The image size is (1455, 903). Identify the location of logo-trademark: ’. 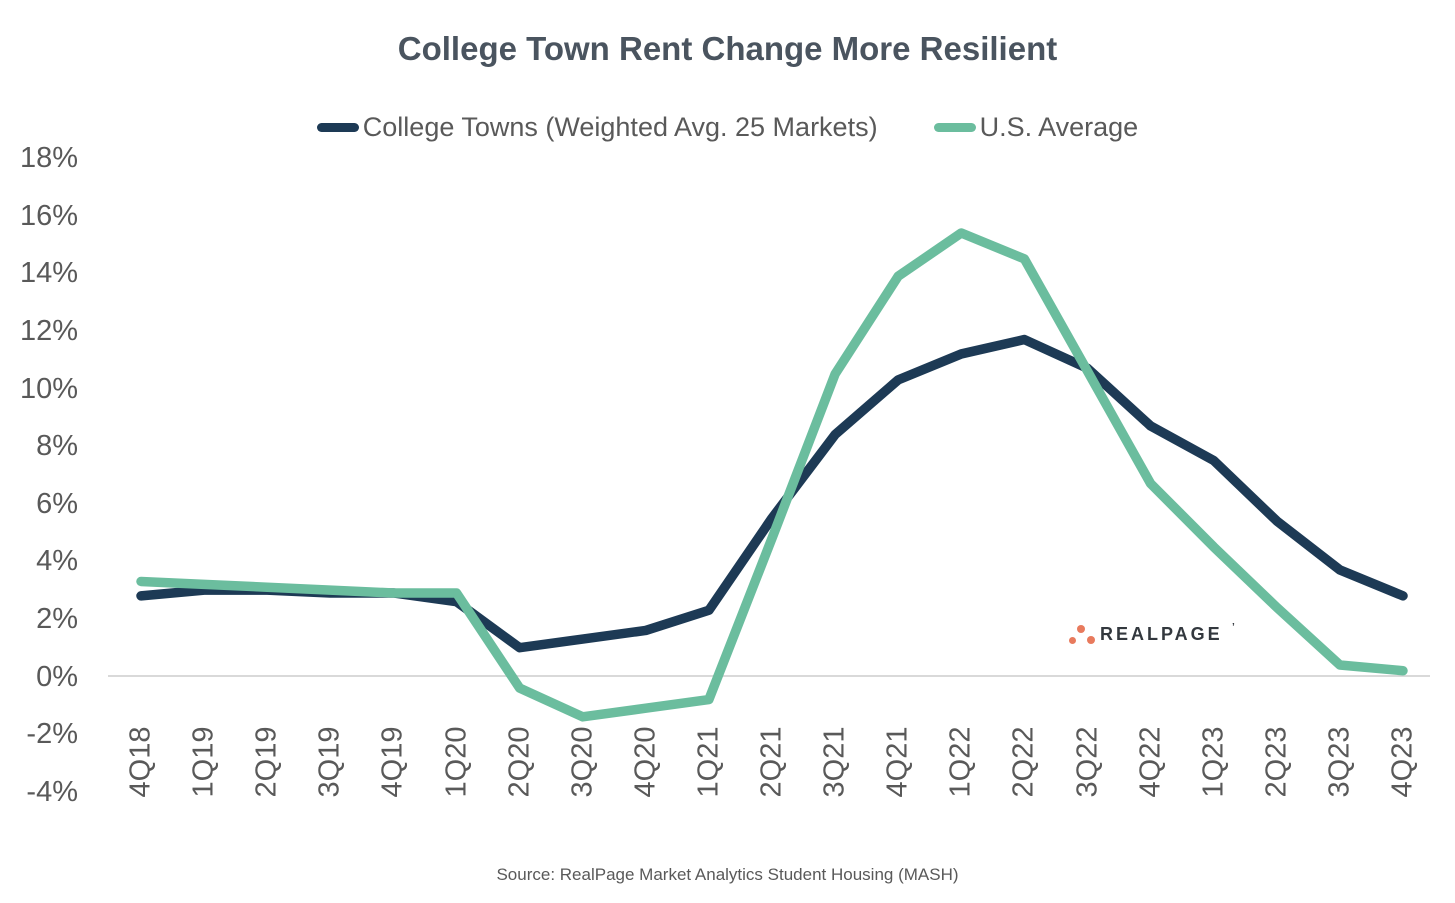
(1233, 627).